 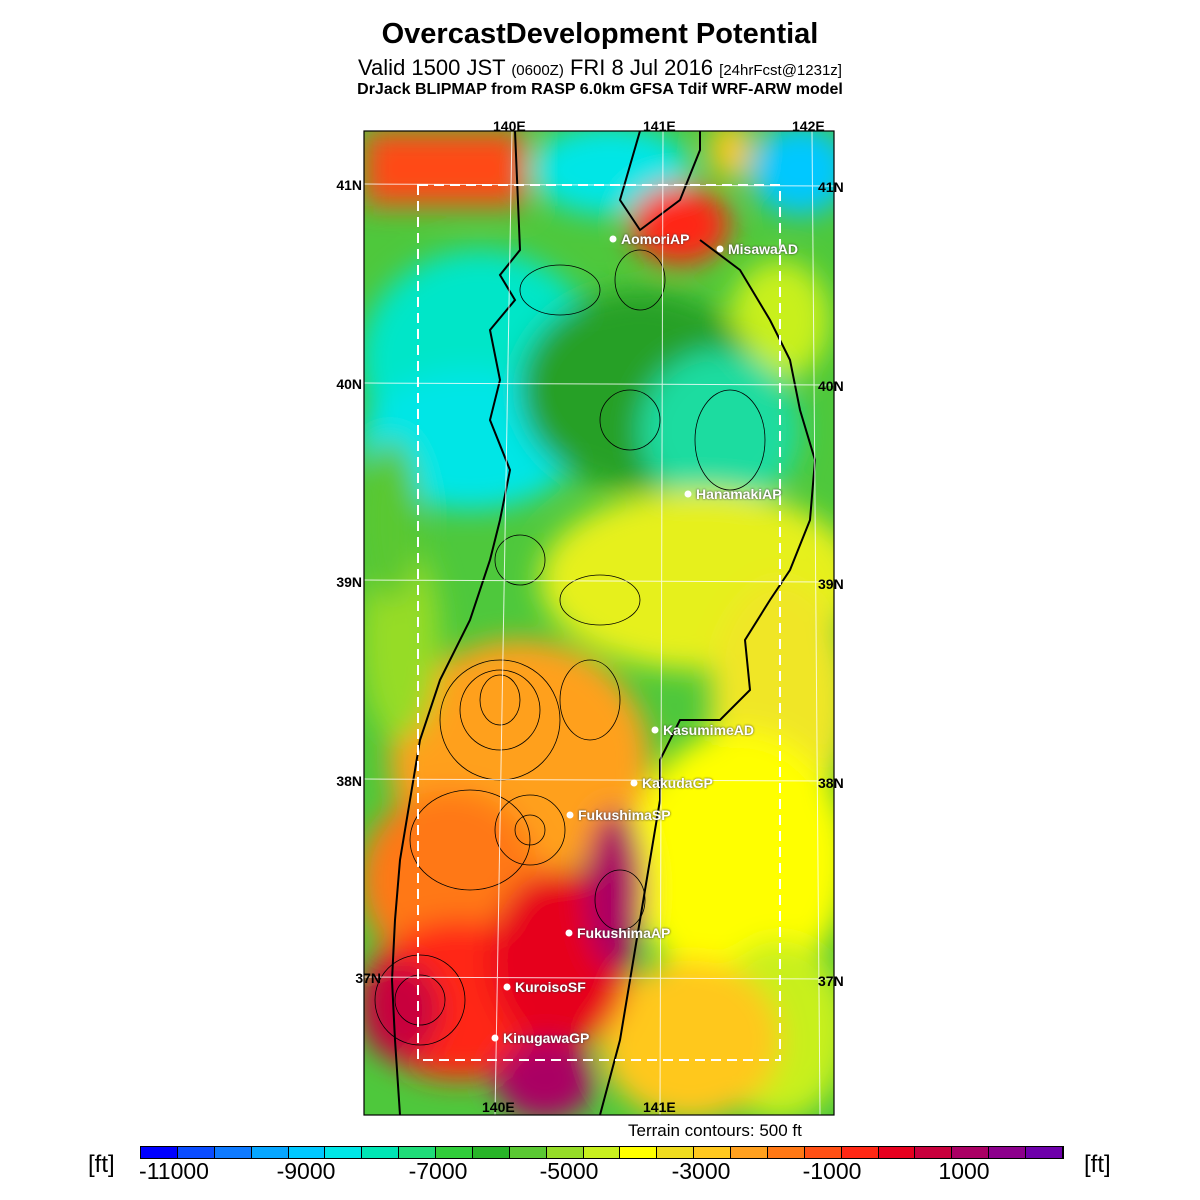 I want to click on valid-forecast: [24hrFcst@1231z], so click(x=780, y=70).